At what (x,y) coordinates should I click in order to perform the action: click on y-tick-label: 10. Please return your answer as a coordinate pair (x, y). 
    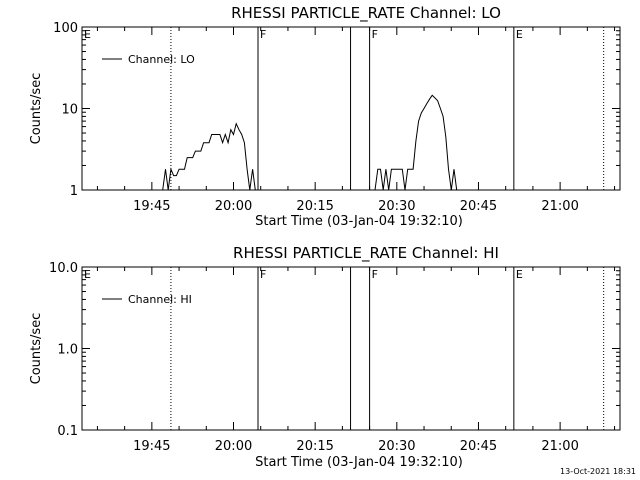
    Looking at the image, I should click on (69, 110).